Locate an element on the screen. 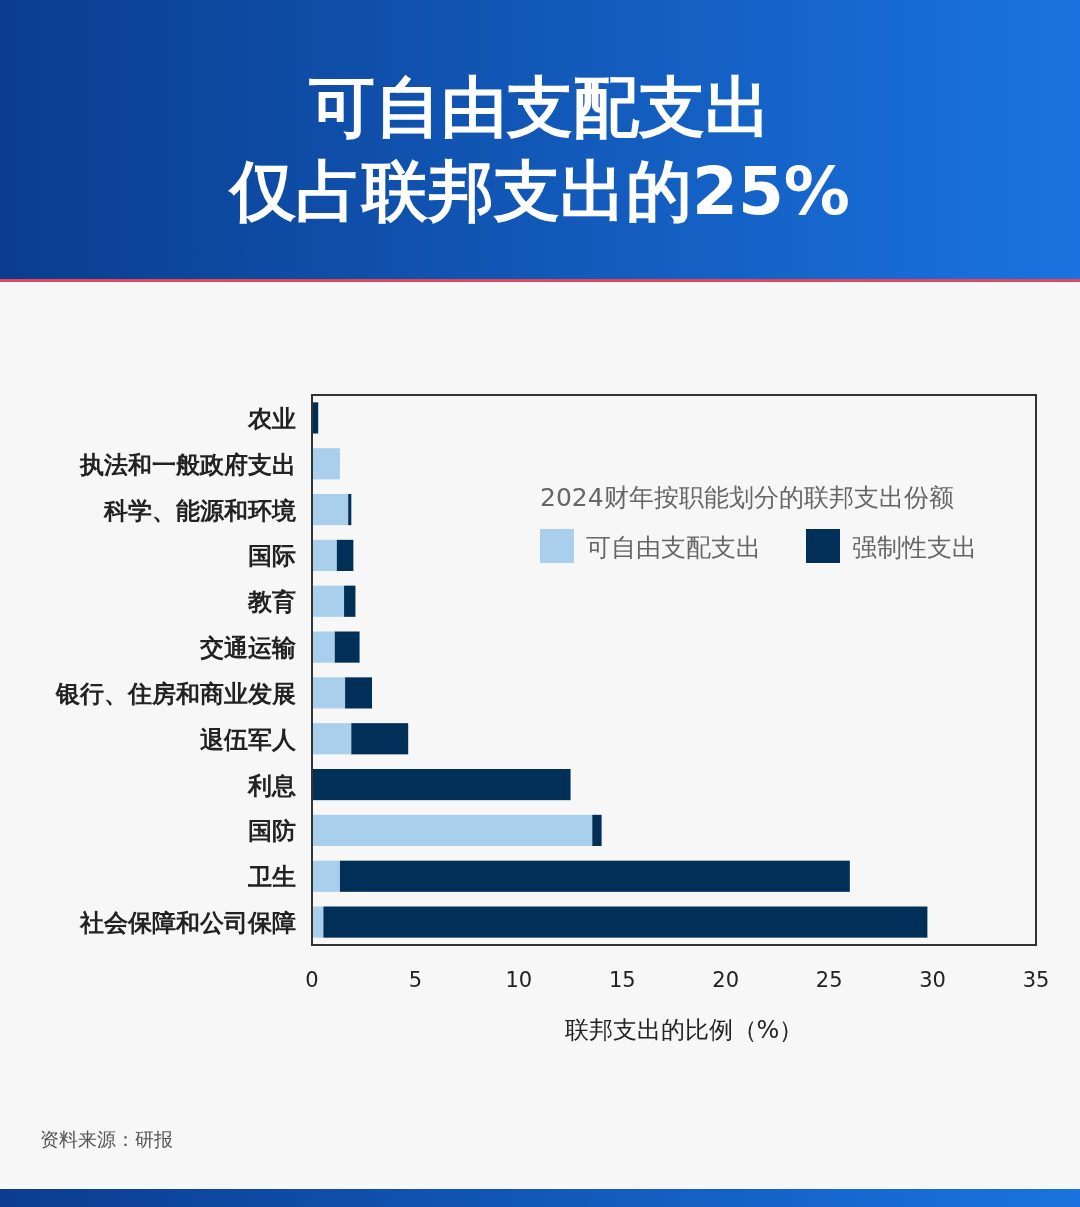  chart-subtitle: 仅占联邦支出的25% is located at coordinates (539, 191).